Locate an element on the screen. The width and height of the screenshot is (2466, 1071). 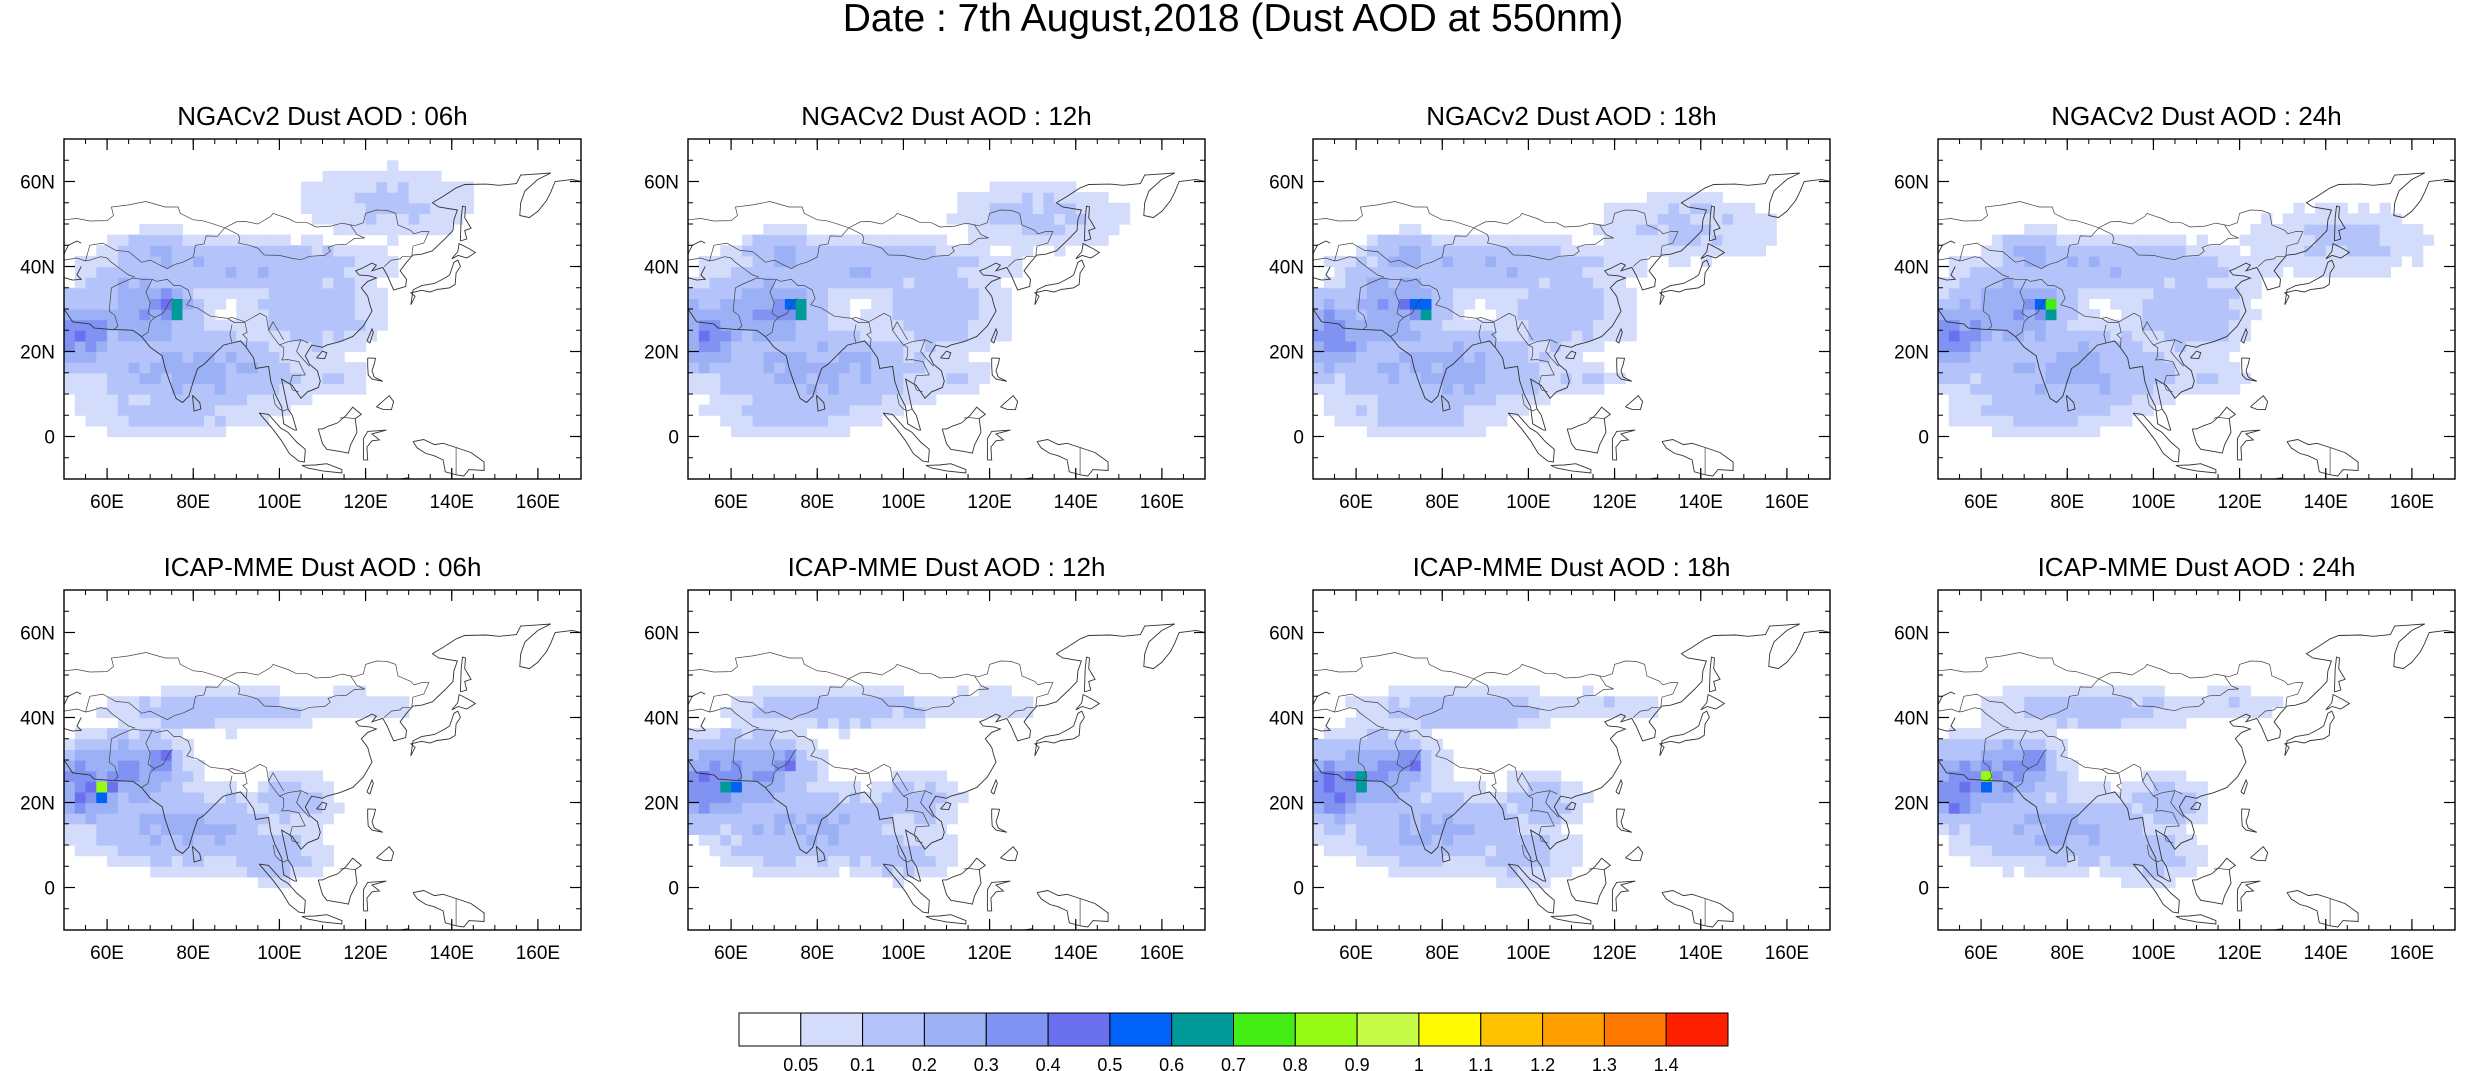
lat-tick-label: 40N is located at coordinates (1911, 268).